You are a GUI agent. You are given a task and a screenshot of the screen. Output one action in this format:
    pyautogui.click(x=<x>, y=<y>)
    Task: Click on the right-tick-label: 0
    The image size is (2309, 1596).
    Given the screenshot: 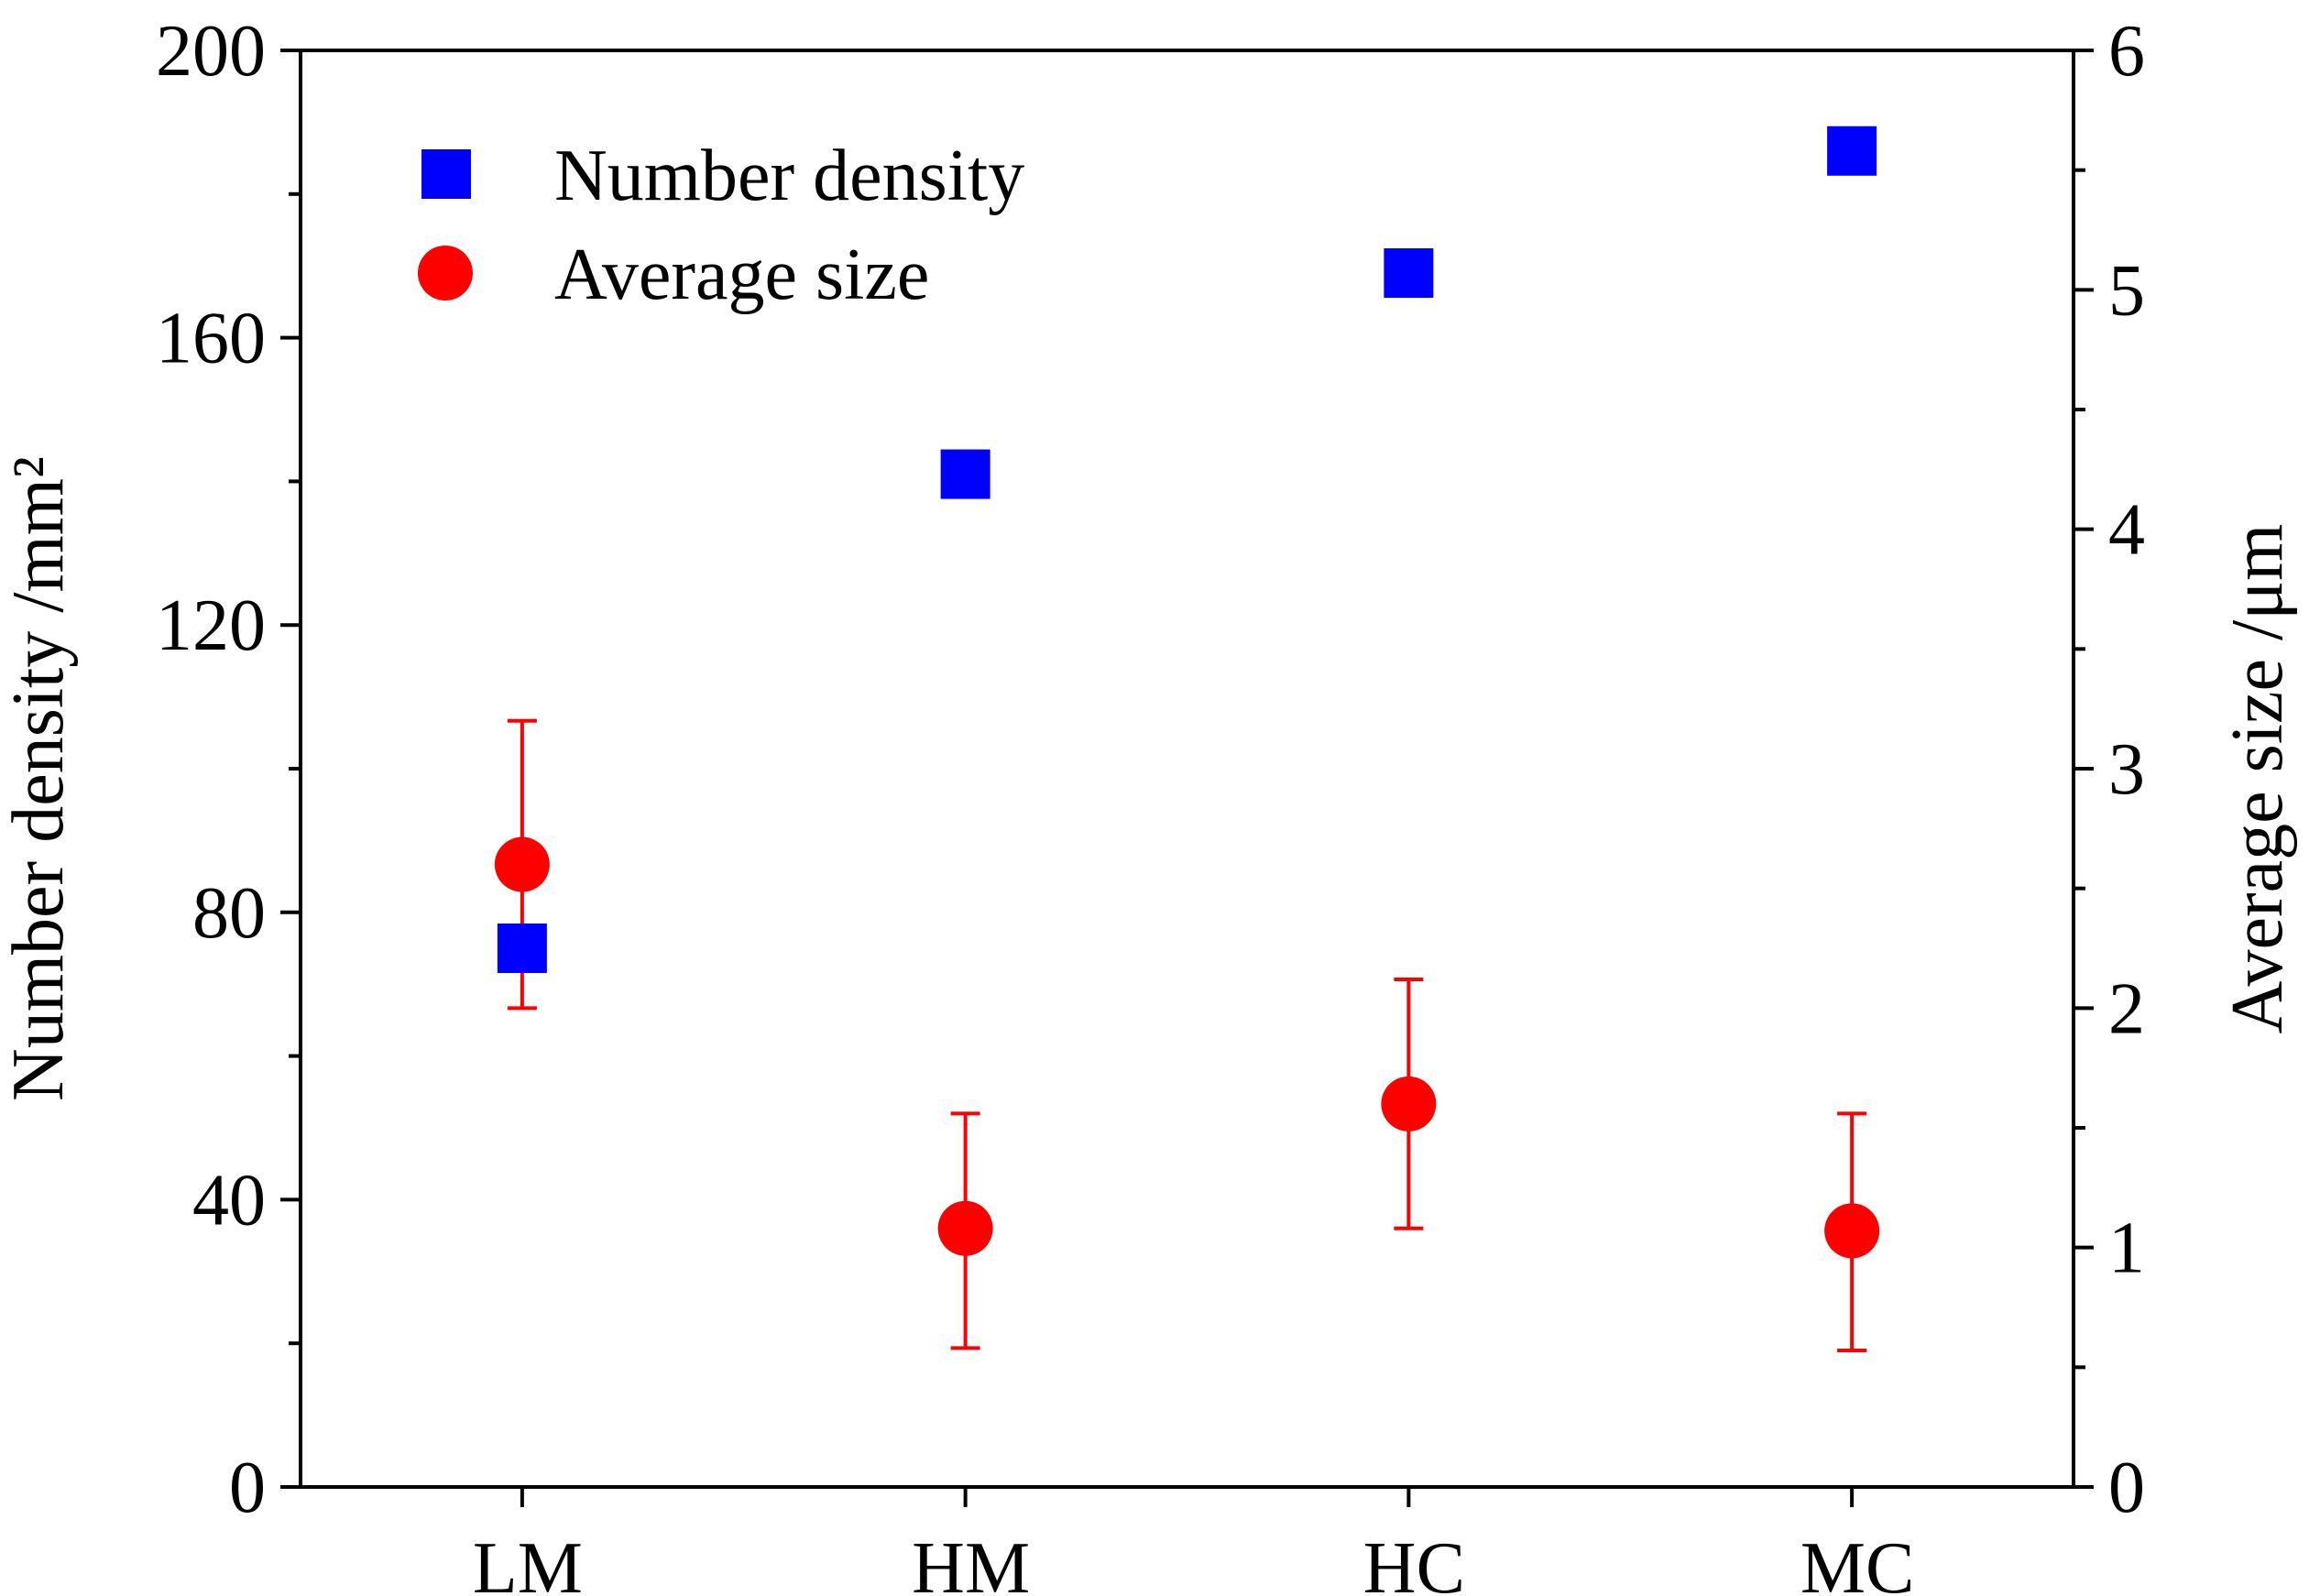 What is the action you would take?
    pyautogui.click(x=2127, y=1488)
    